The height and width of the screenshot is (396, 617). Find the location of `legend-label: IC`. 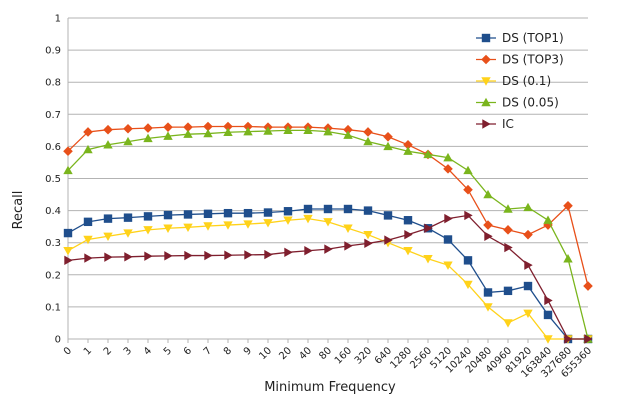

legend-label: IC is located at coordinates (508, 124).